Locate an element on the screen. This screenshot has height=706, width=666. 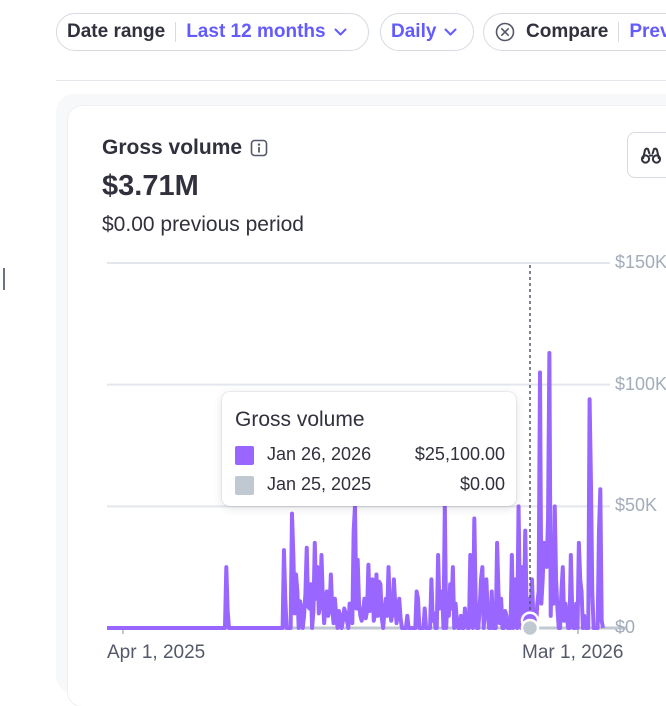
tooltip-title: Gross volume is located at coordinates (300, 419).